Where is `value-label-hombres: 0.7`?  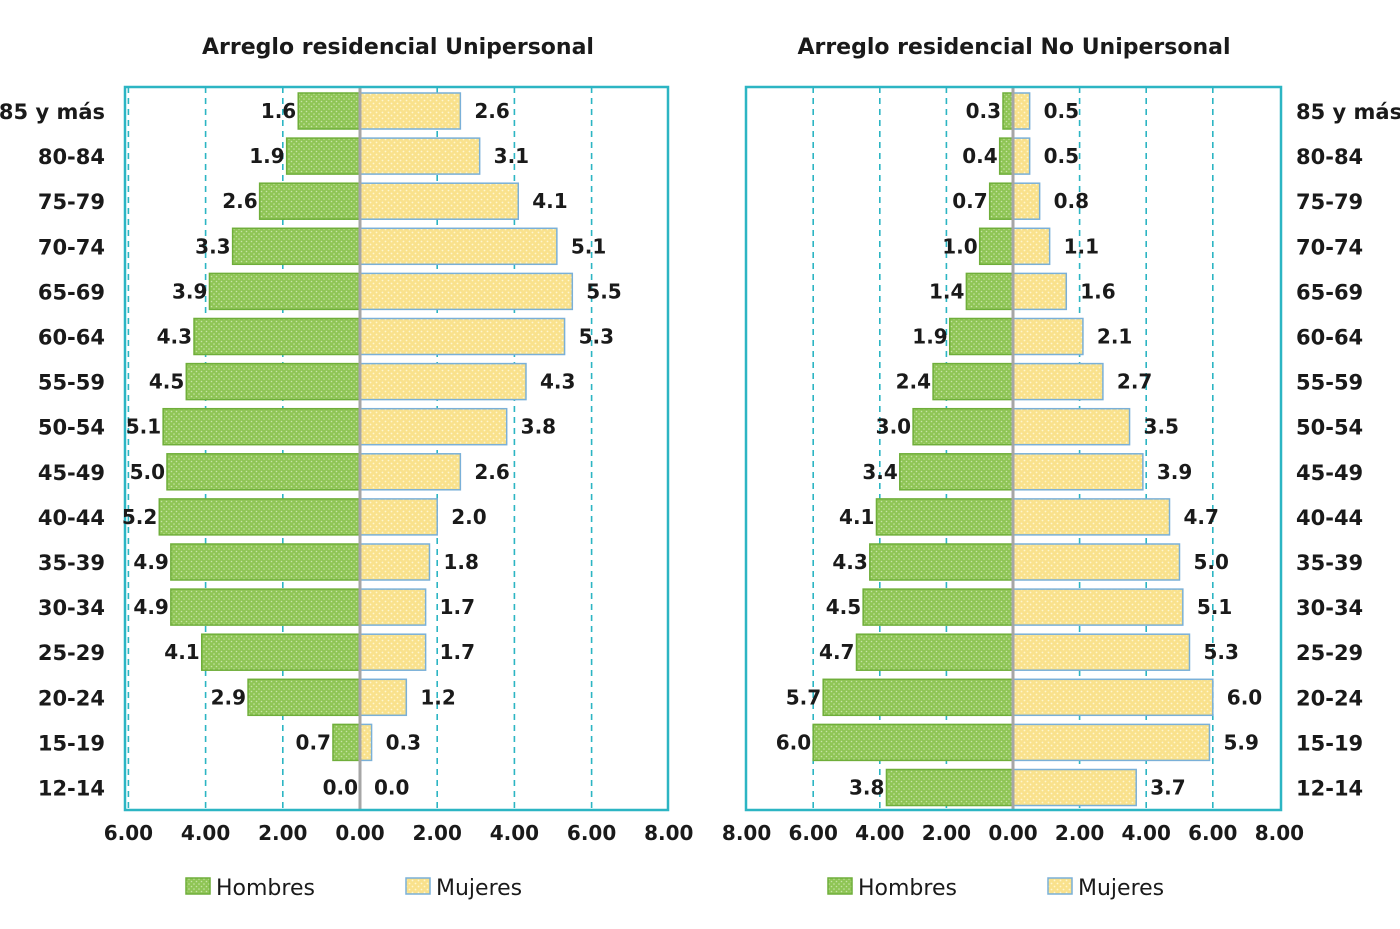 value-label-hombres: 0.7 is located at coordinates (313, 742).